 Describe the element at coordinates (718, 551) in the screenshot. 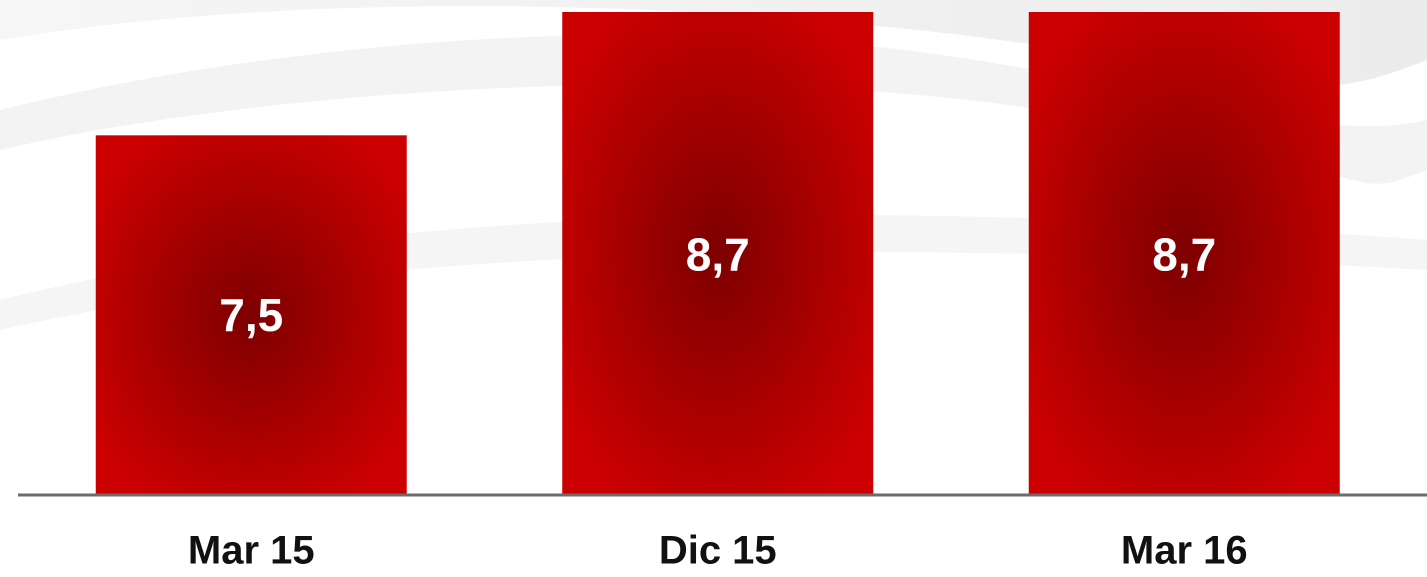

I see `x-tick-label: Dic 15` at that location.